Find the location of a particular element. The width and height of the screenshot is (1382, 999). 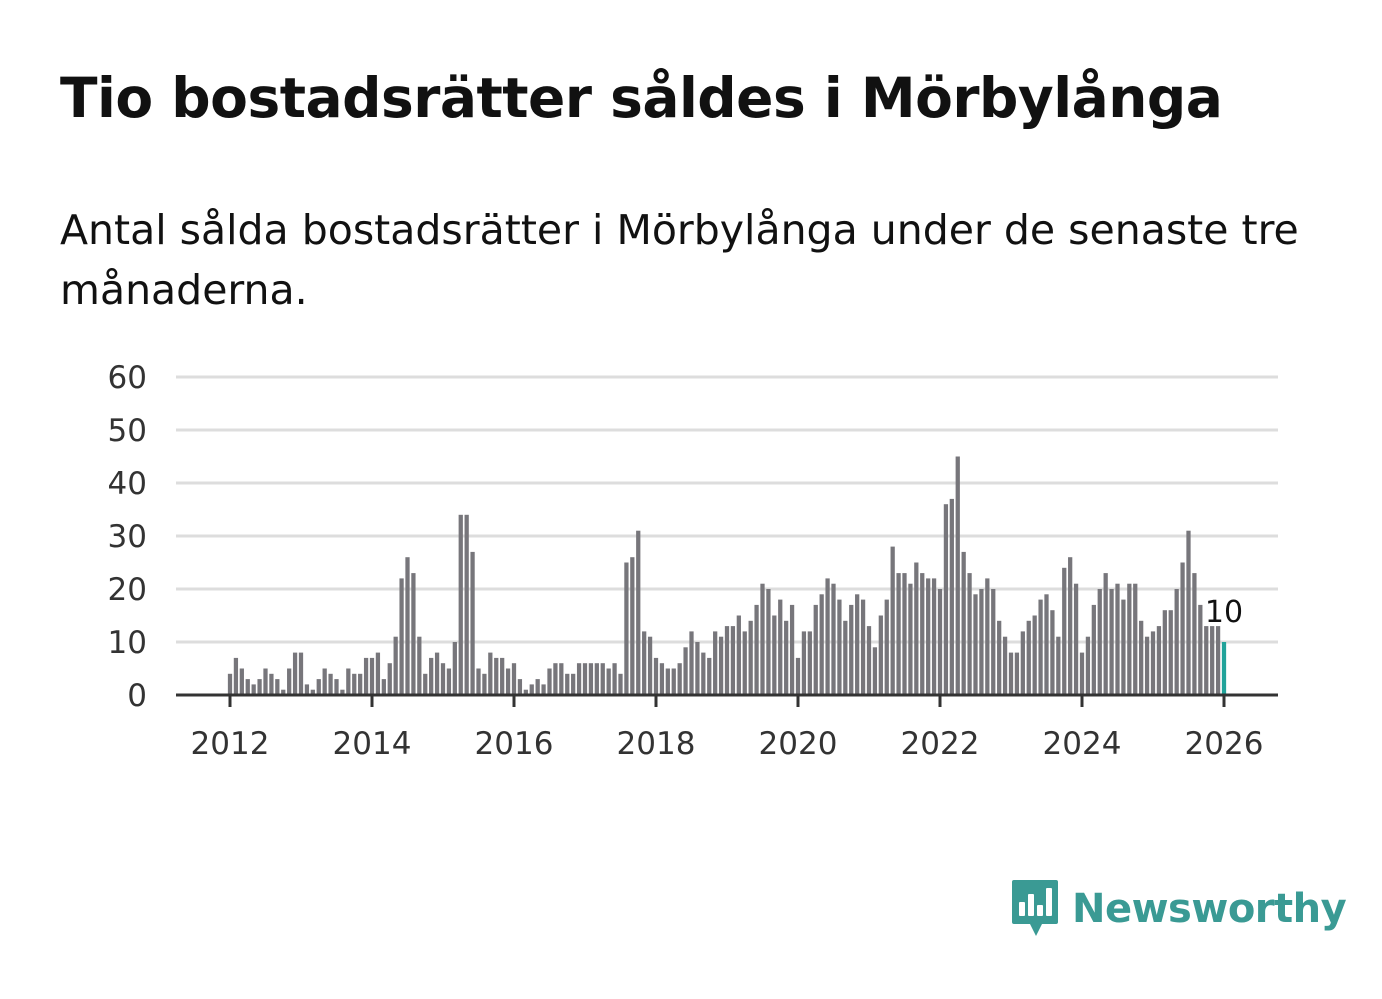

x-tick-label: 2016 is located at coordinates (514, 744).